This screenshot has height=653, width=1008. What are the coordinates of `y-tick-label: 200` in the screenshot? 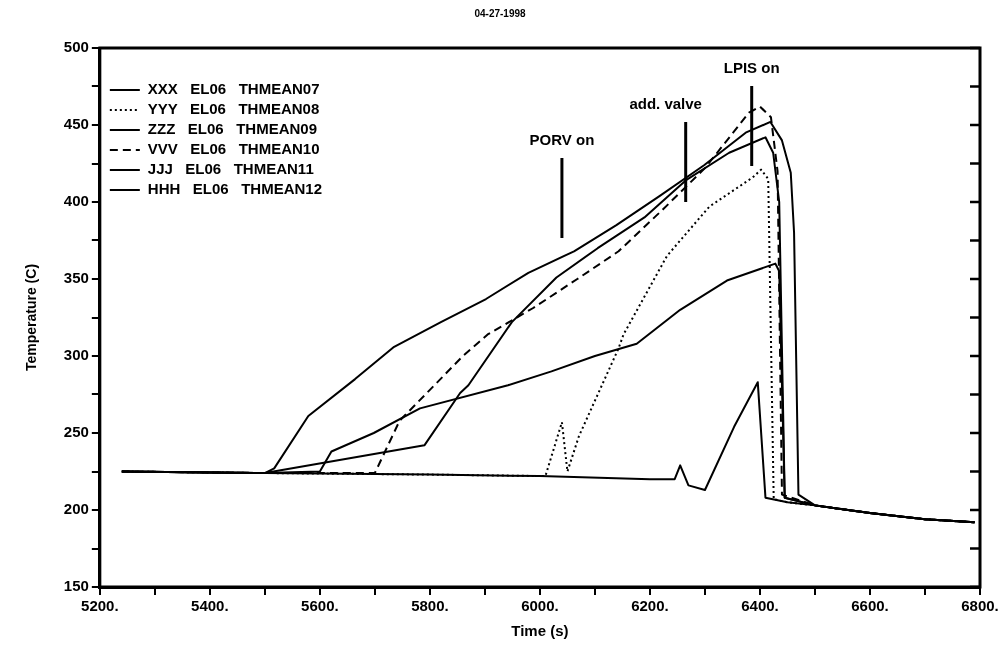 It's located at (76, 509).